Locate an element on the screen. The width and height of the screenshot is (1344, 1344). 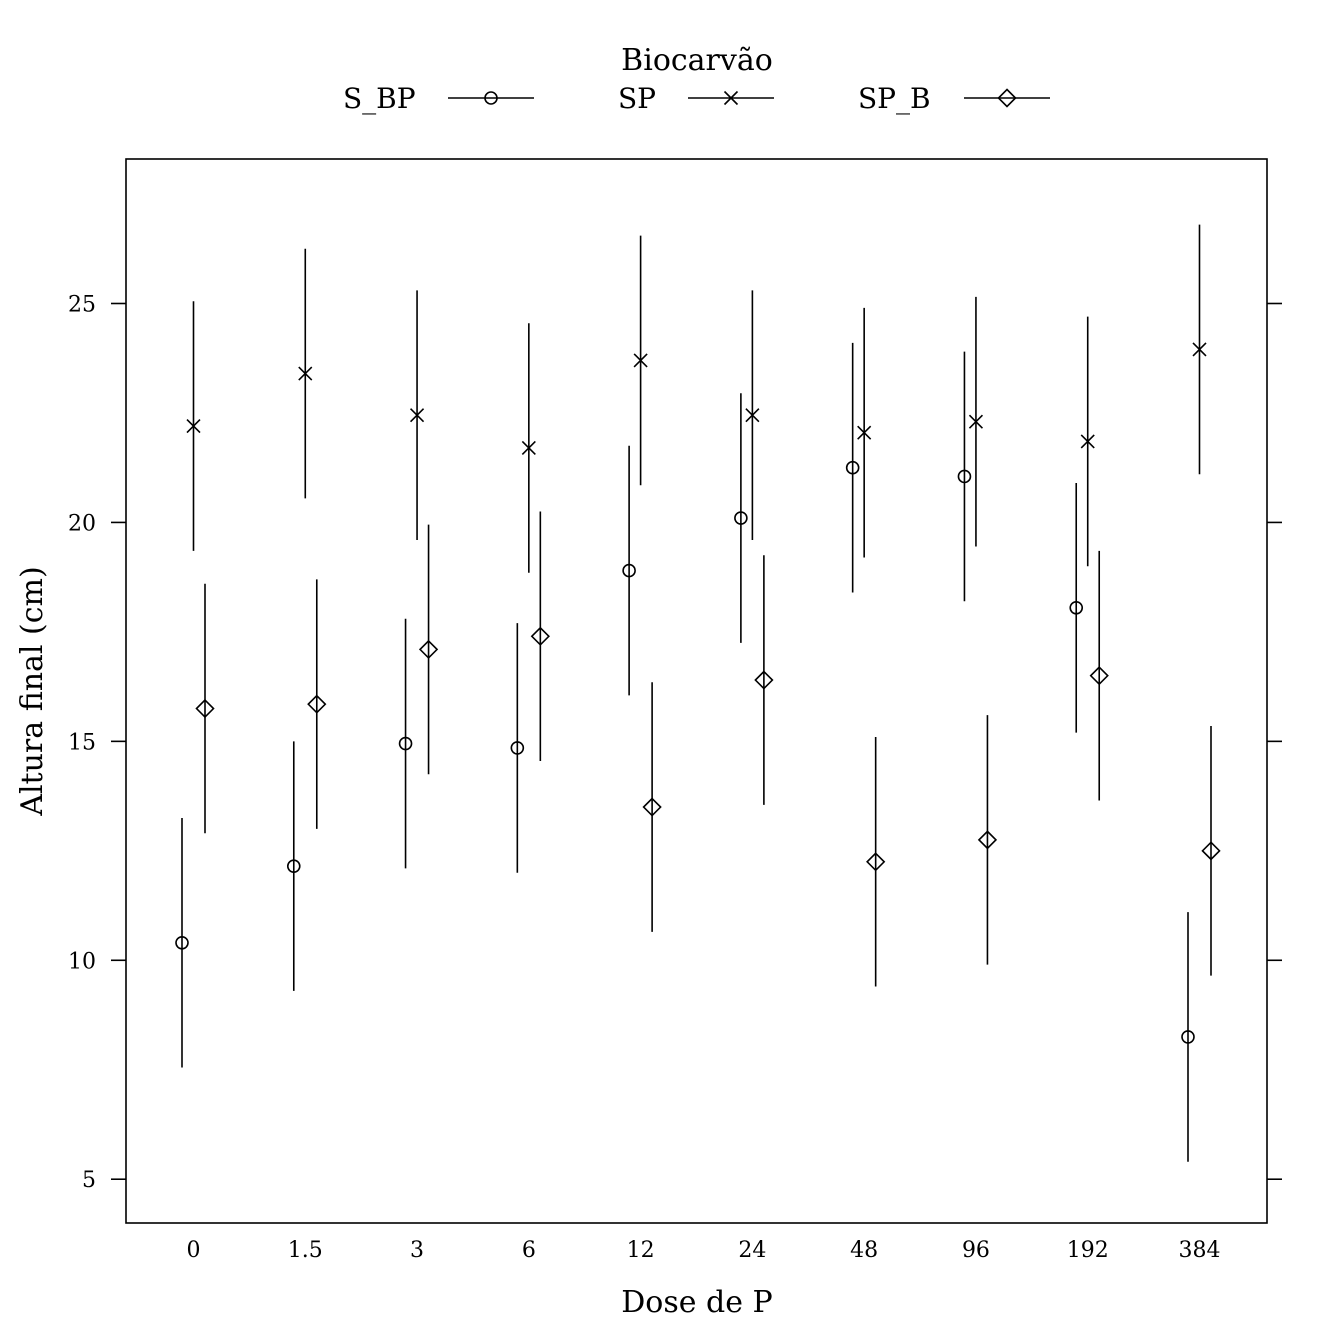
legend: Biocarvão S_BP SP SP_B is located at coordinates (696, 79).